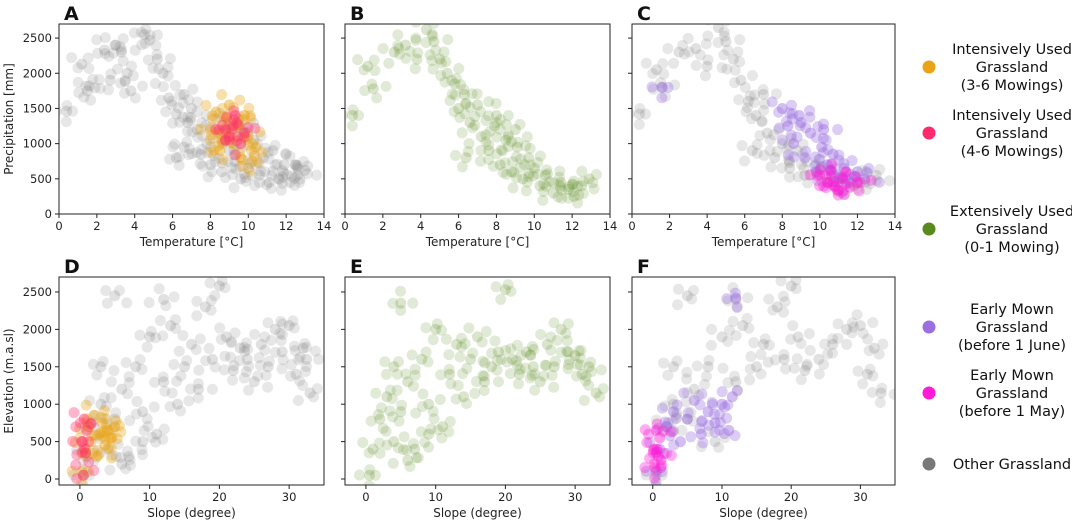  Describe the element at coordinates (219, 497) in the screenshot. I see `x-tick-label: 20` at that location.